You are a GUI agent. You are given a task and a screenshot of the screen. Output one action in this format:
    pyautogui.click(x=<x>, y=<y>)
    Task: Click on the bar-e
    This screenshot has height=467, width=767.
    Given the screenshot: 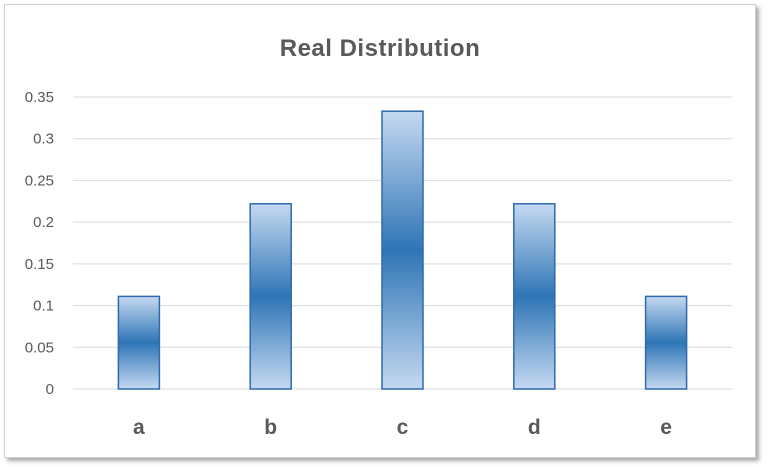 What is the action you would take?
    pyautogui.click(x=666, y=342)
    